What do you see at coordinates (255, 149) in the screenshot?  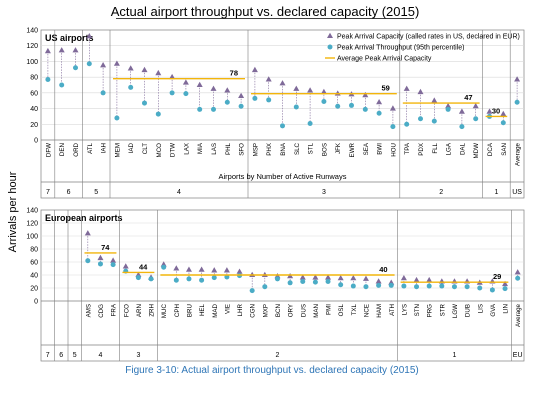 I see `airport-label: MSP` at bounding box center [255, 149].